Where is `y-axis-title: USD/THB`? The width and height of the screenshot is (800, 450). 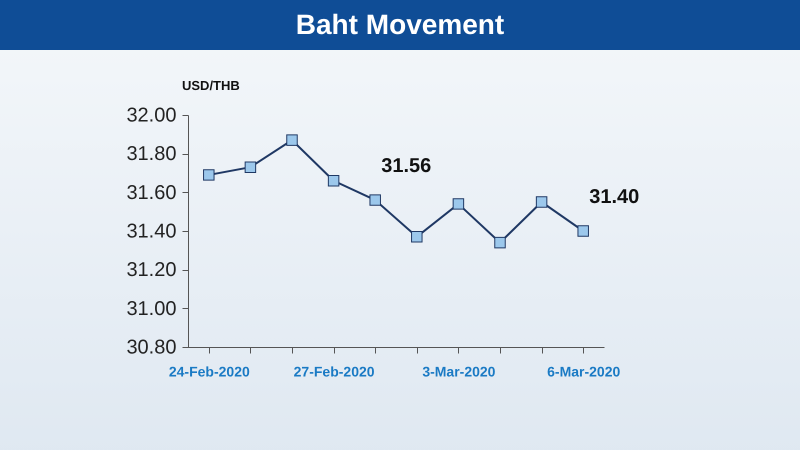 y-axis-title: USD/THB is located at coordinates (211, 85).